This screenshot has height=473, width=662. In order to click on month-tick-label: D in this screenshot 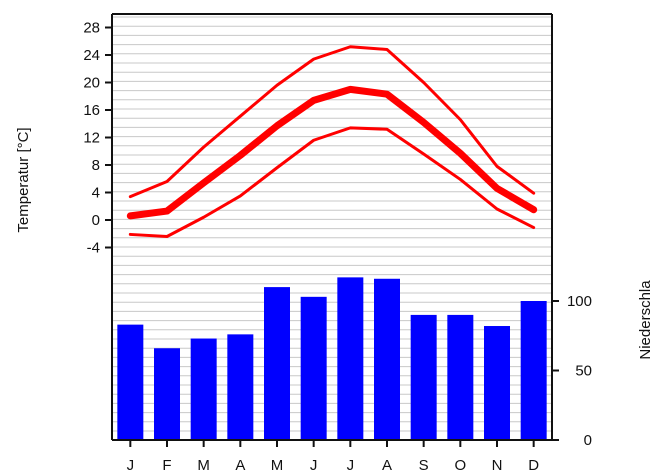, I will do `click(533, 465)`.